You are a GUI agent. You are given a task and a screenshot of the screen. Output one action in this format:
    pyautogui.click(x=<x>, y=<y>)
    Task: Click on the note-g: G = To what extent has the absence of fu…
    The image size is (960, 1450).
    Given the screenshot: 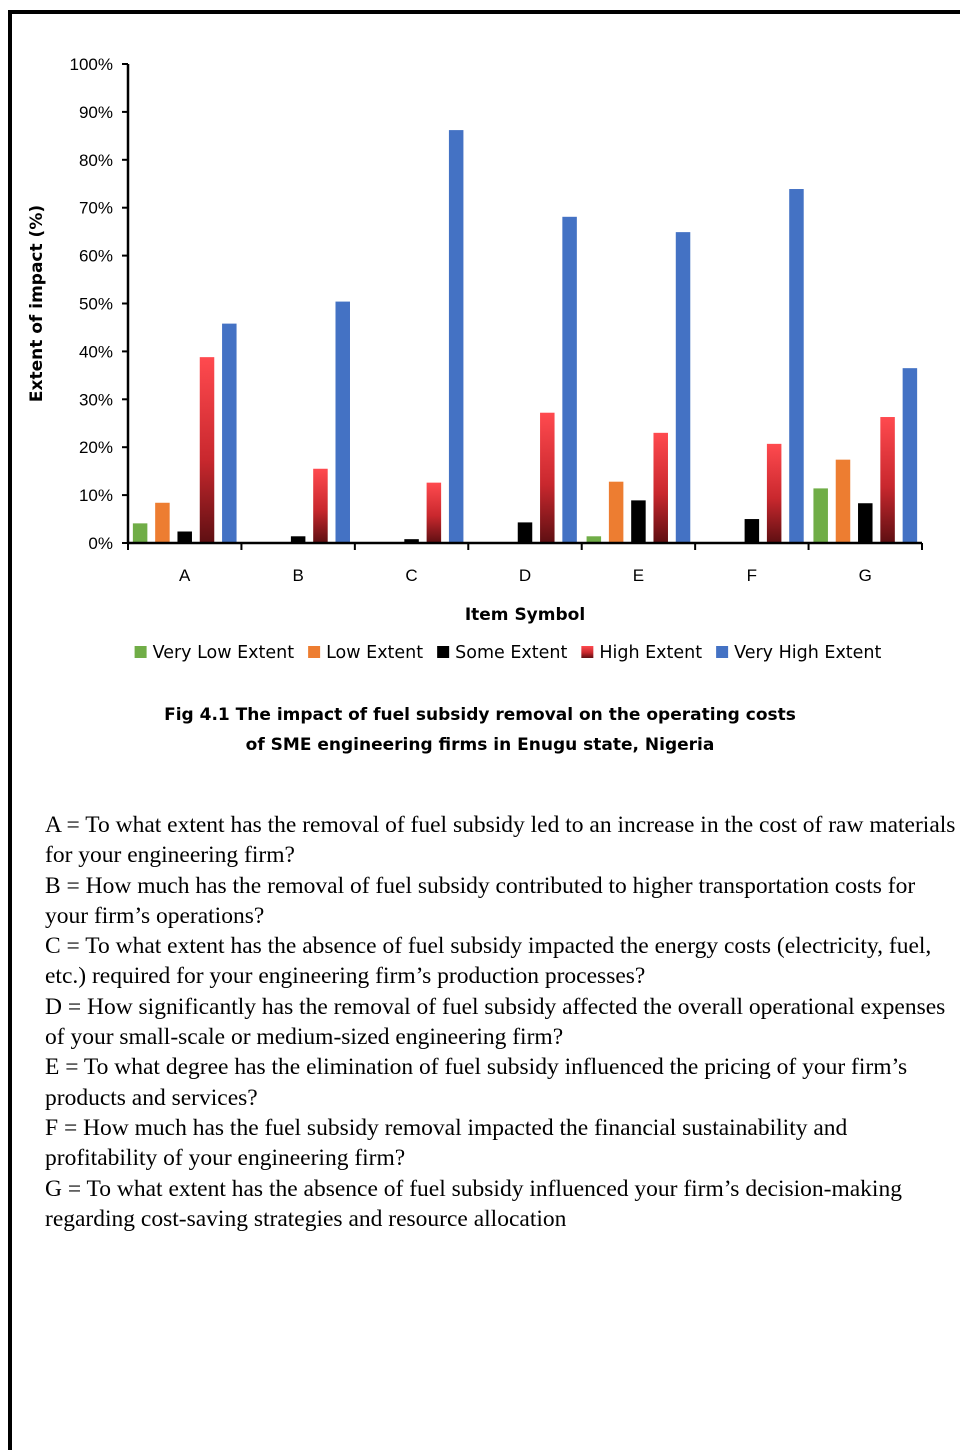 What is the action you would take?
    pyautogui.click(x=473, y=1203)
    